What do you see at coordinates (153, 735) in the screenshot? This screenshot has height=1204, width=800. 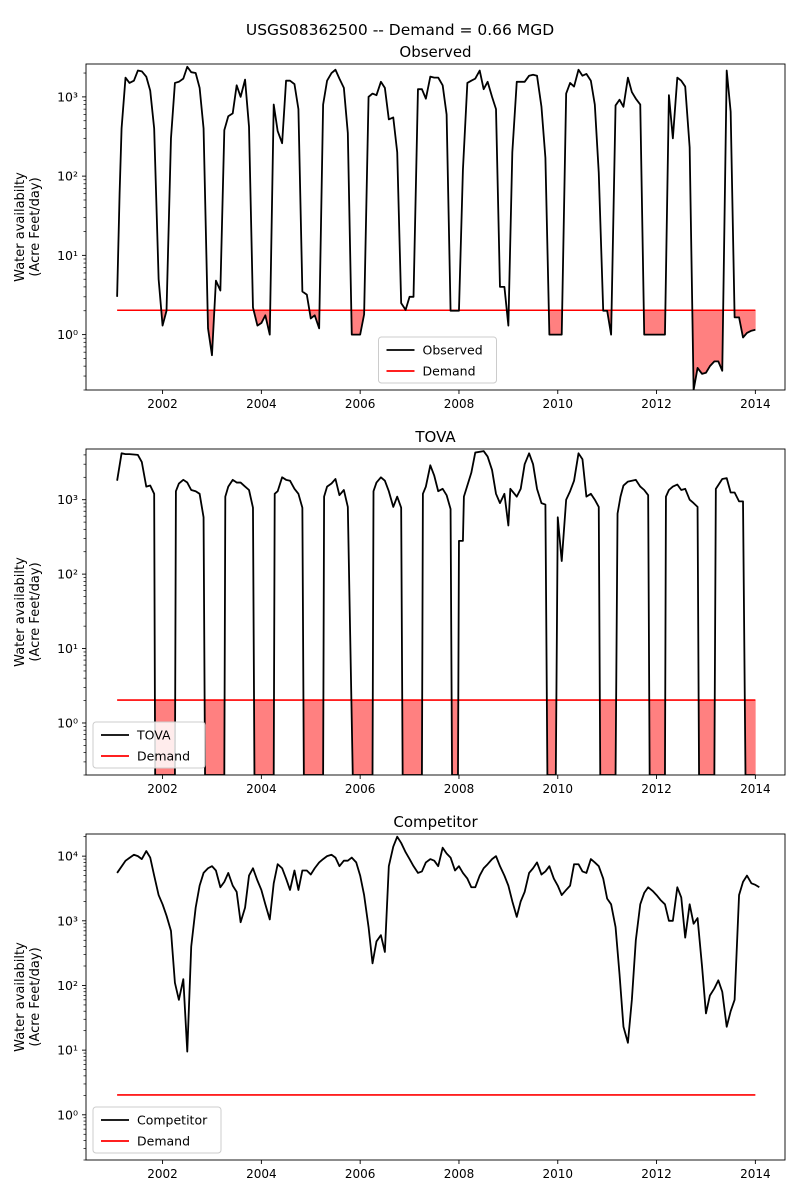 I see `legend-label-tova: TOVA` at bounding box center [153, 735].